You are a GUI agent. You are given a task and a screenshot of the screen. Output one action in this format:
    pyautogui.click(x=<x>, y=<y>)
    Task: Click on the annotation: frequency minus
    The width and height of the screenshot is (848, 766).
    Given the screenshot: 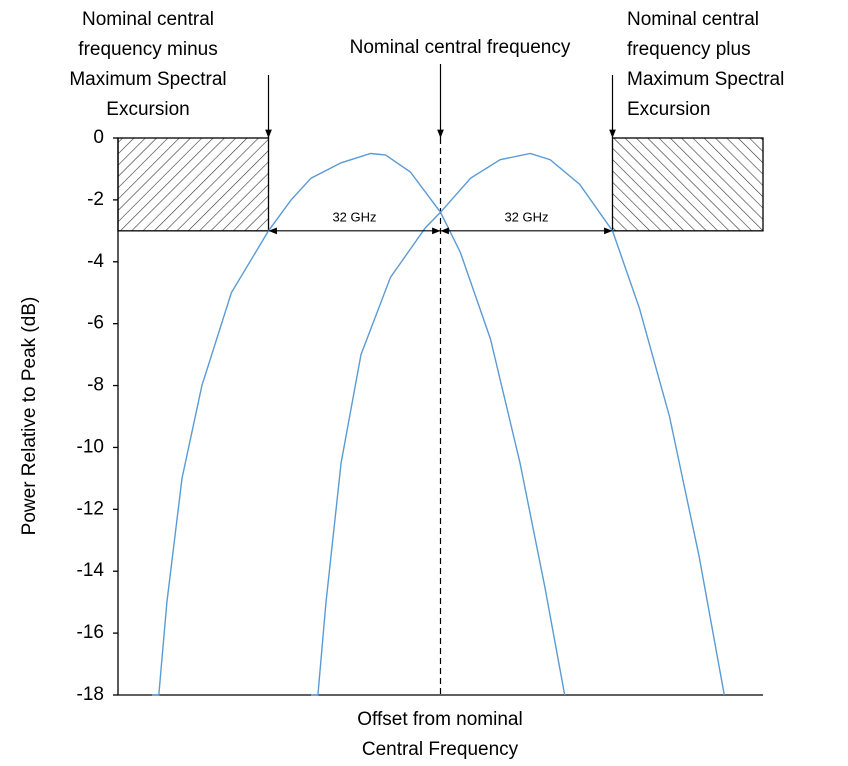 What is the action you would take?
    pyautogui.click(x=147, y=49)
    